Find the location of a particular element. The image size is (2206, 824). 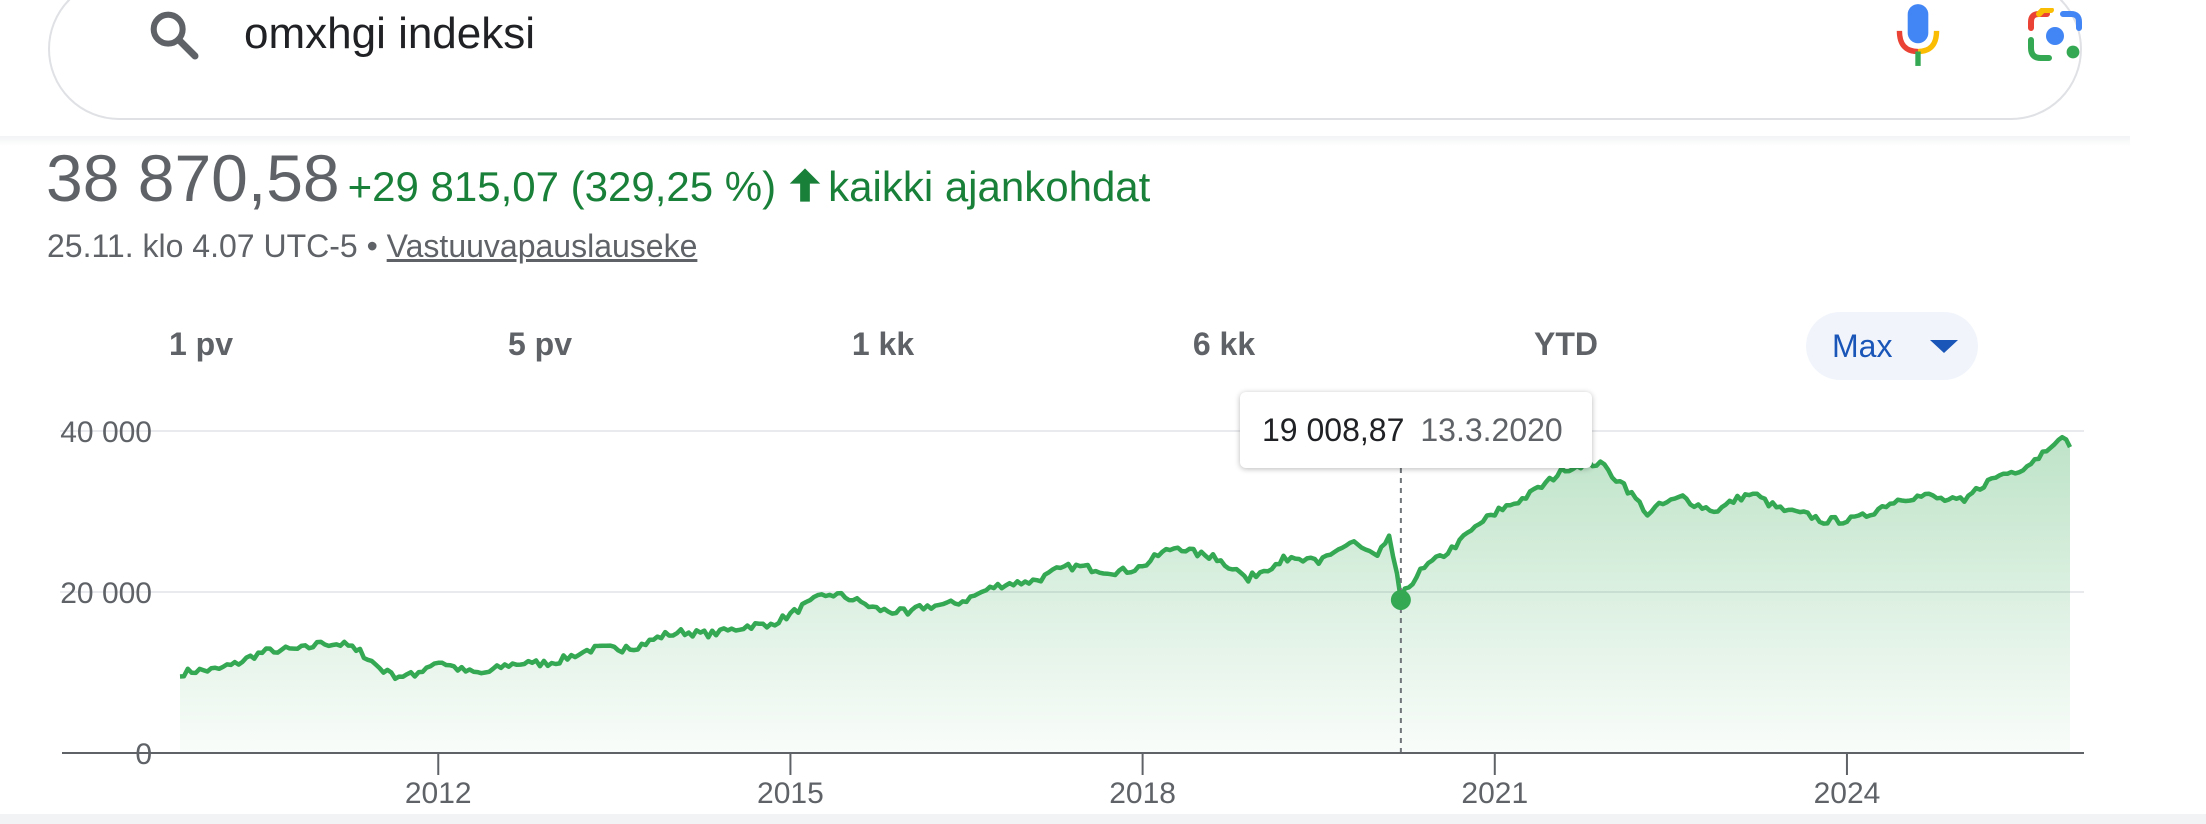

hover-point is located at coordinates (1400, 599).